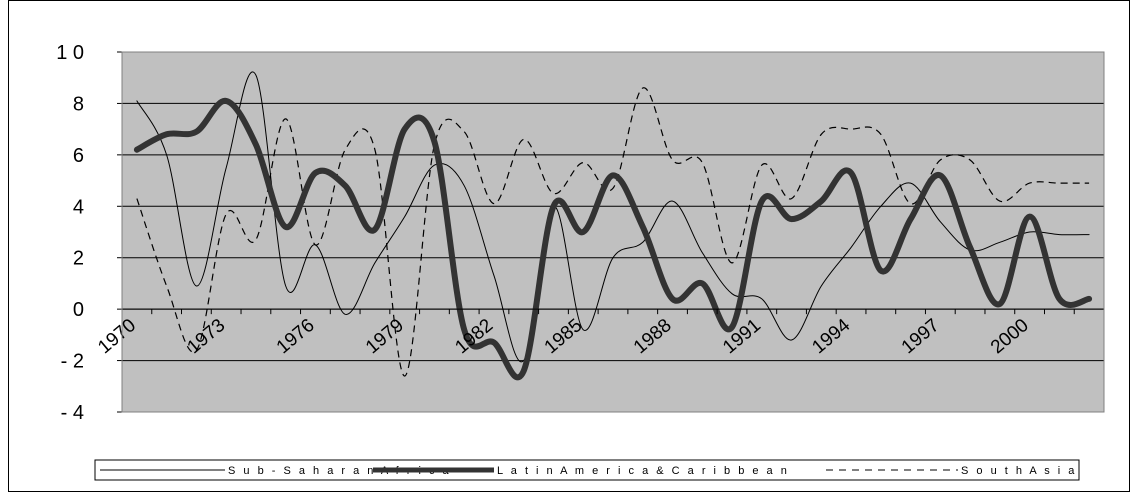 This screenshot has width=1133, height=495. I want to click on y-tick-label: 0, so click(78, 310).